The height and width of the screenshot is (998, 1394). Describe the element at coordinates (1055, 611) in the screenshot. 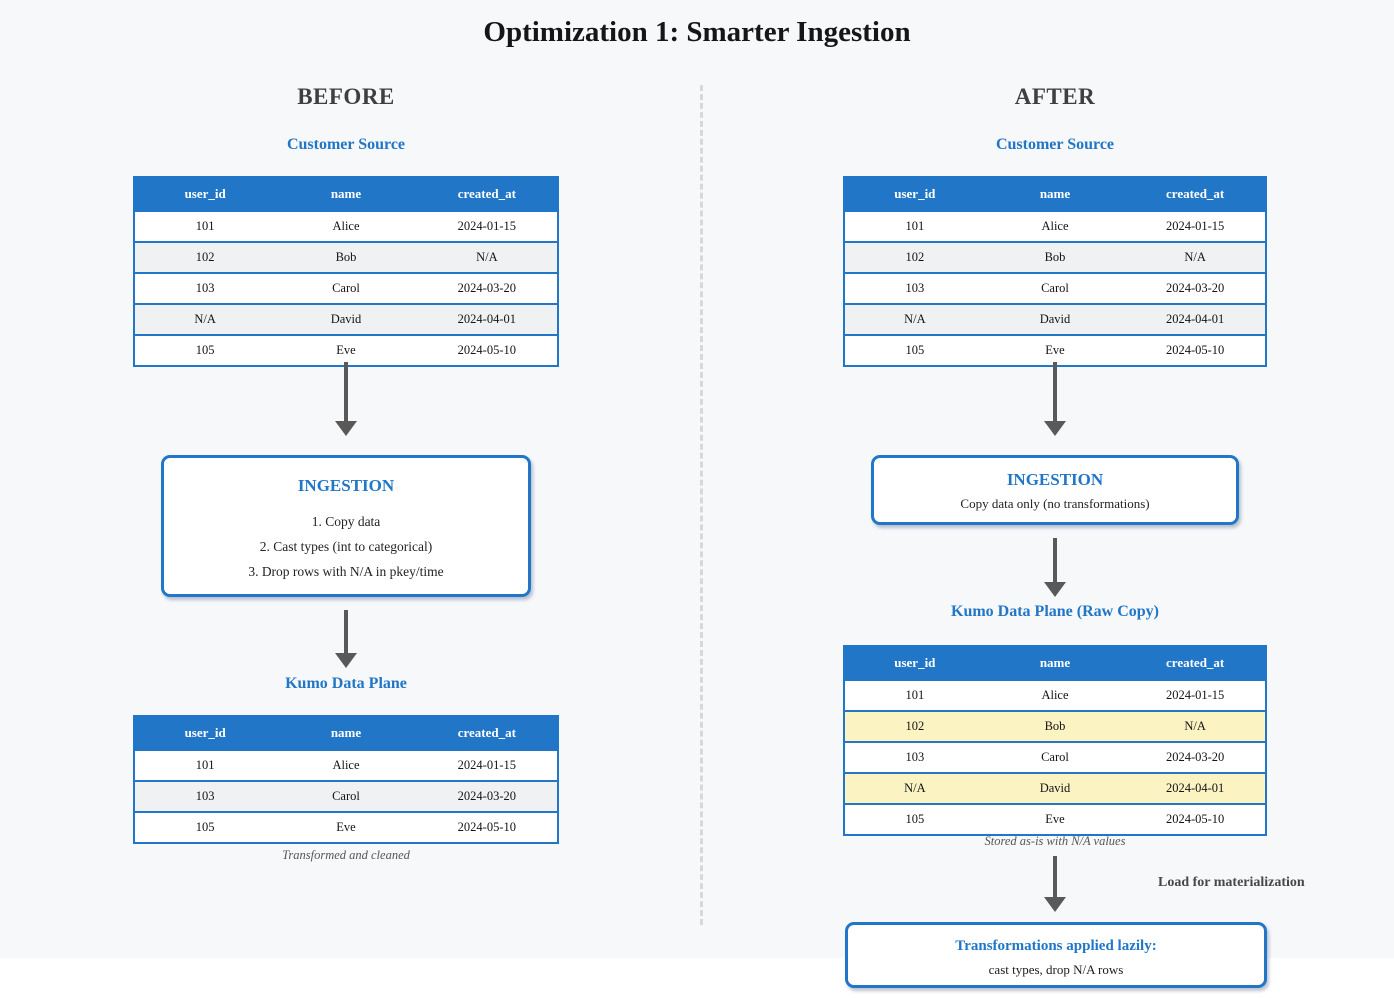

I see `after-result-table-title: Kumo Data Plane (Raw Copy)` at that location.